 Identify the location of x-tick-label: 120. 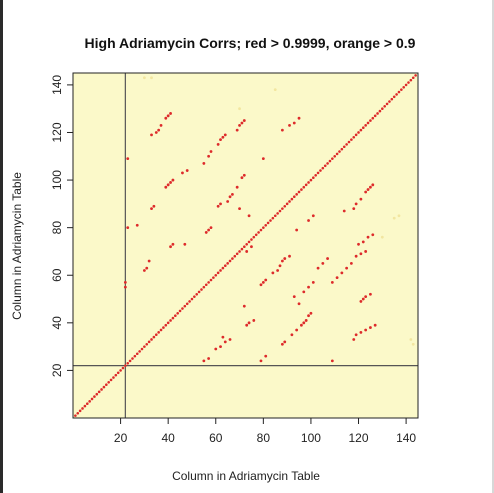
(359, 438).